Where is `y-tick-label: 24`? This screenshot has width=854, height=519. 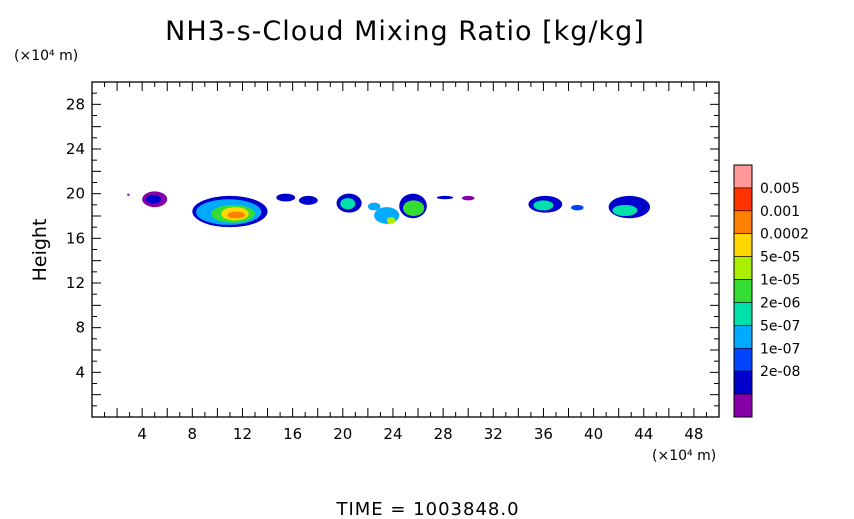
y-tick-label: 24 is located at coordinates (75, 149).